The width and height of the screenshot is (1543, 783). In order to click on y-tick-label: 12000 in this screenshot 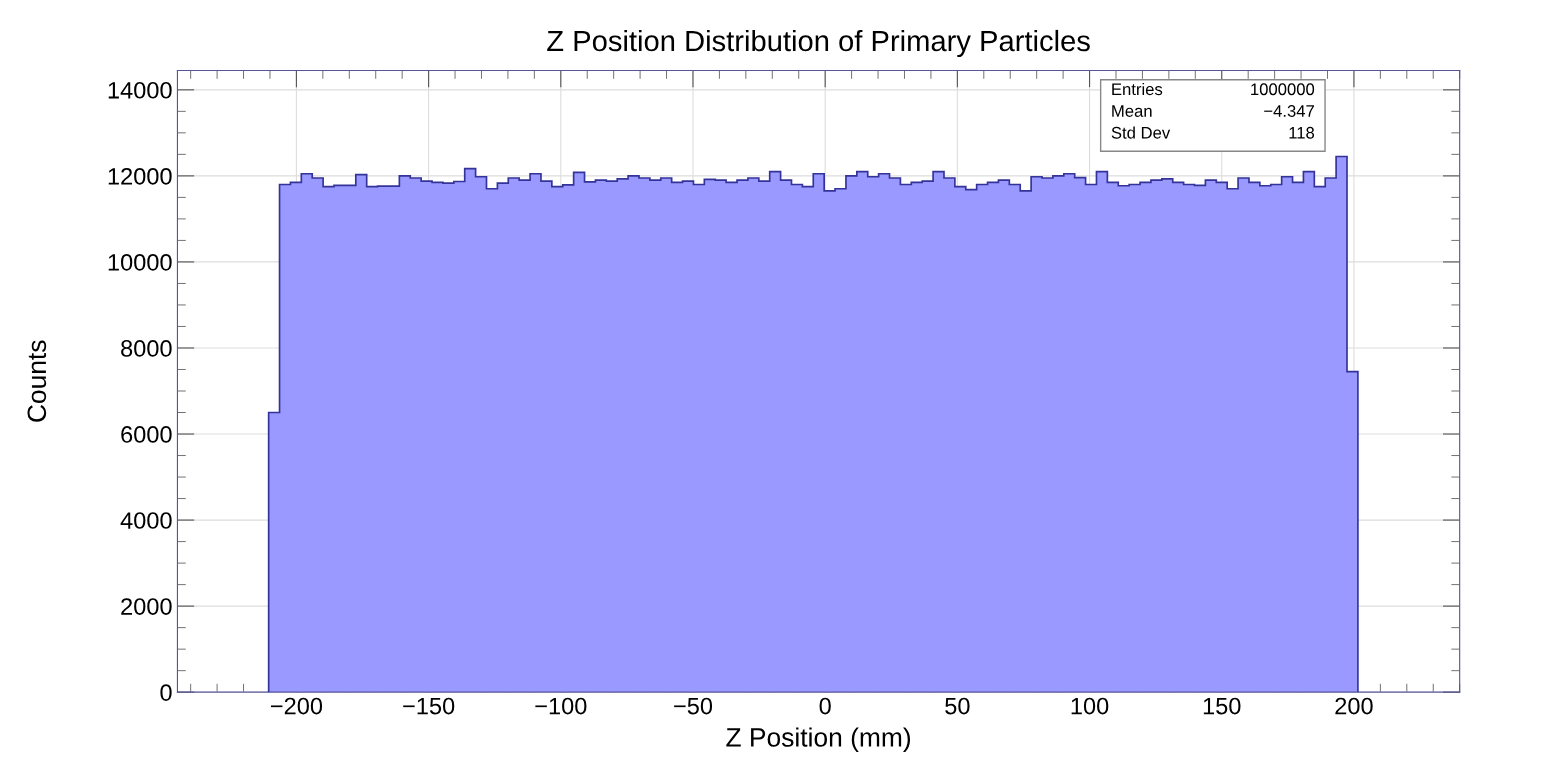, I will do `click(140, 176)`.